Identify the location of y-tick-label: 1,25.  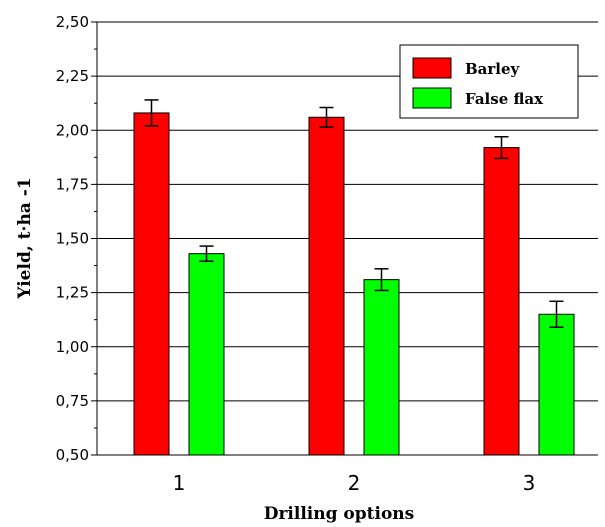
(72, 293).